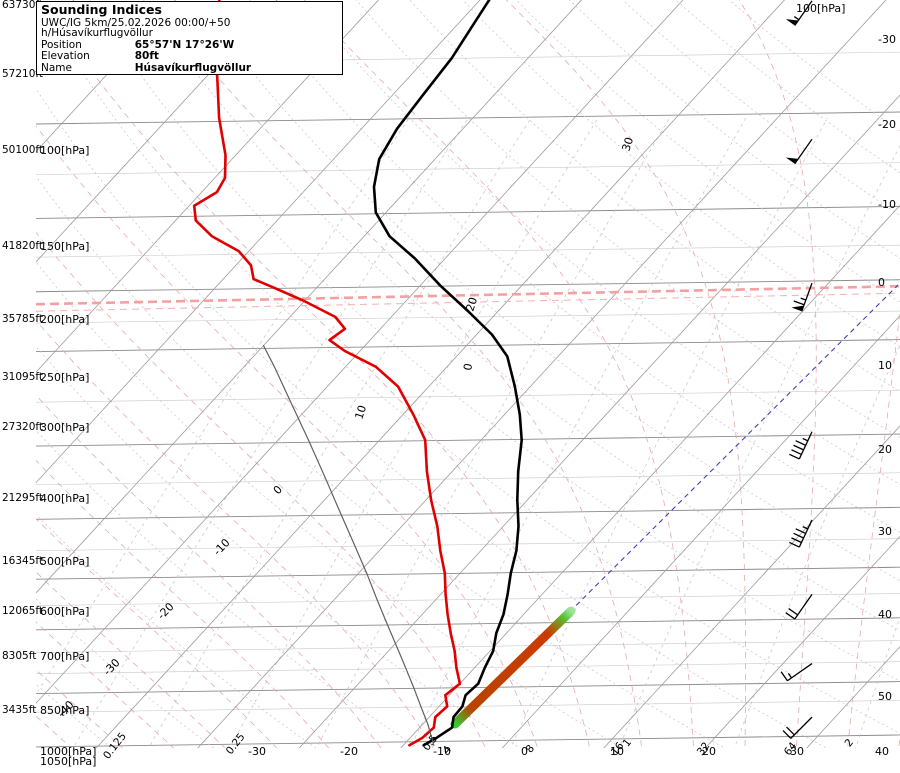 The image size is (900, 773). What do you see at coordinates (19, 656) in the screenshot?
I see `altitude-tick-label: 8305ft` at bounding box center [19, 656].